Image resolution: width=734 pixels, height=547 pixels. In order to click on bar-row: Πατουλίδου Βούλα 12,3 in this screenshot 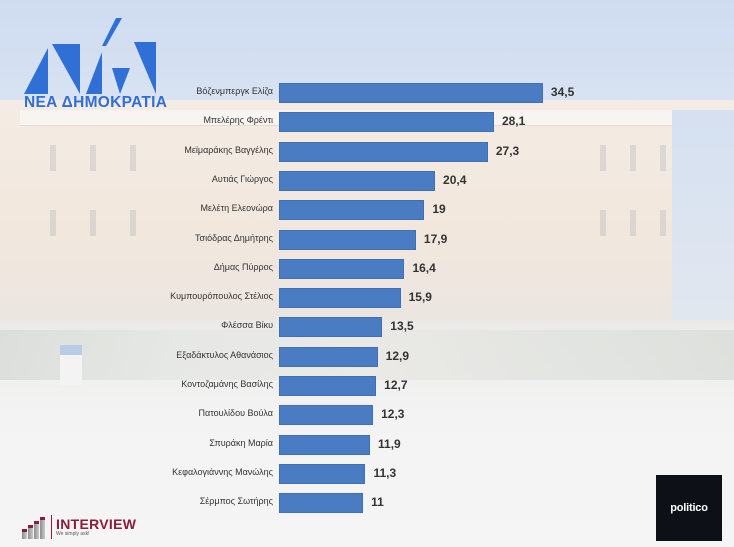, I will do `click(367, 415)`.